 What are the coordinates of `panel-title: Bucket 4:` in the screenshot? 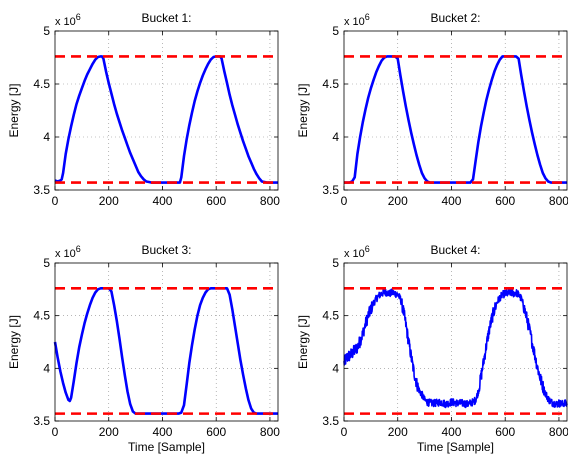 It's located at (455, 250).